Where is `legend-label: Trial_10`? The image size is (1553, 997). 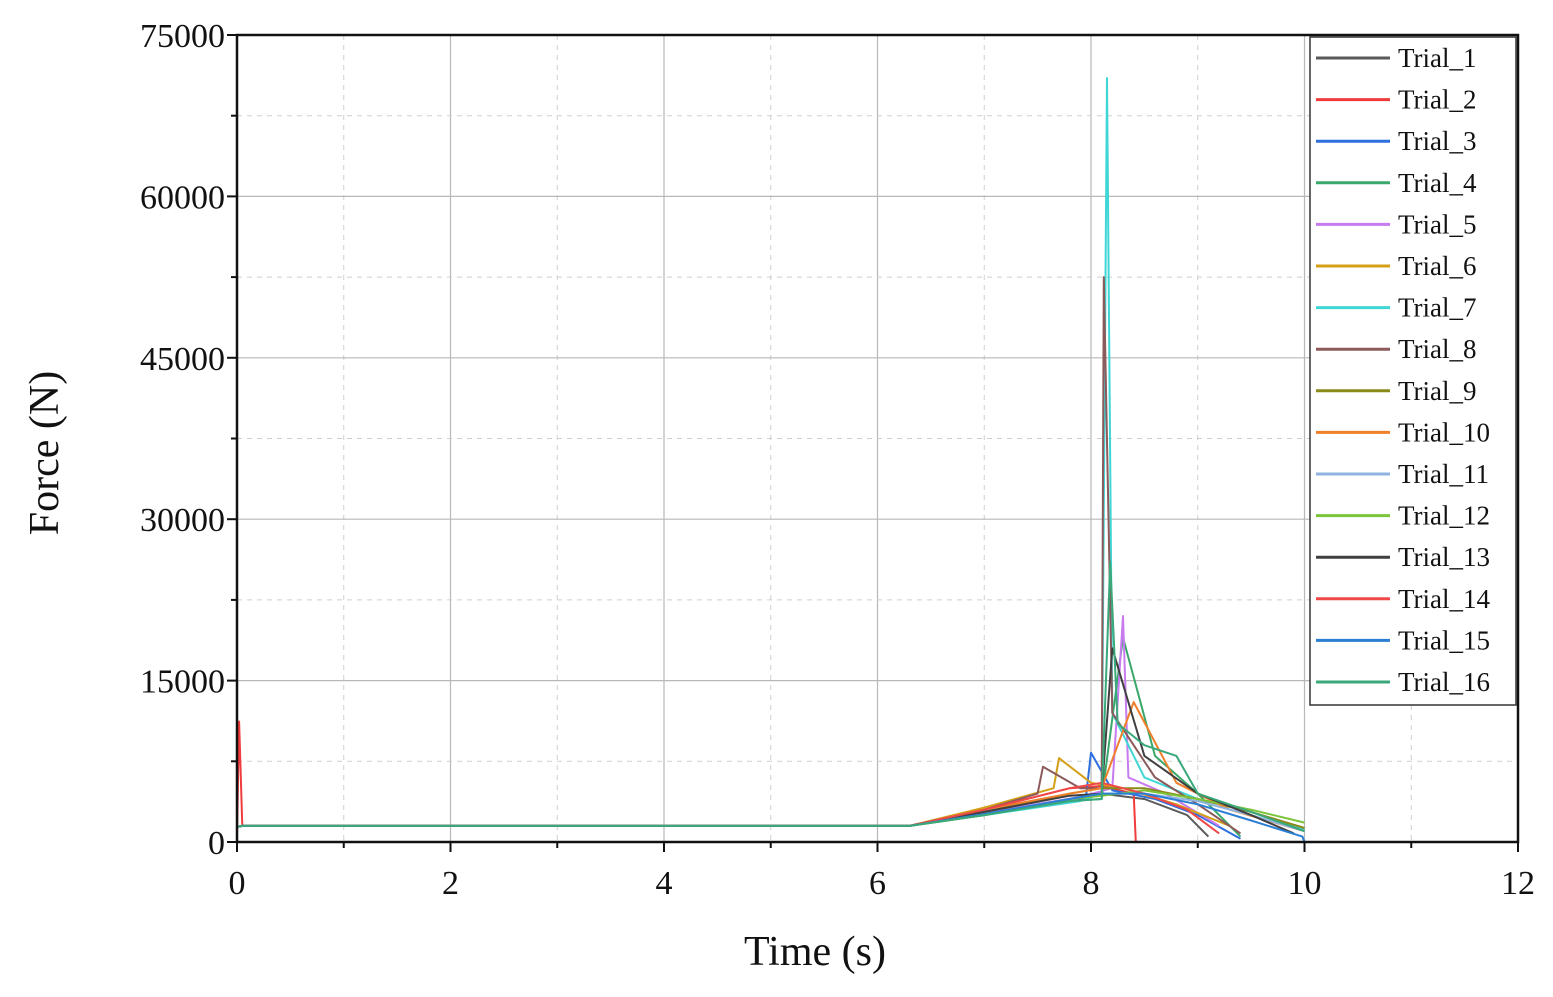 legend-label: Trial_10 is located at coordinates (1444, 432).